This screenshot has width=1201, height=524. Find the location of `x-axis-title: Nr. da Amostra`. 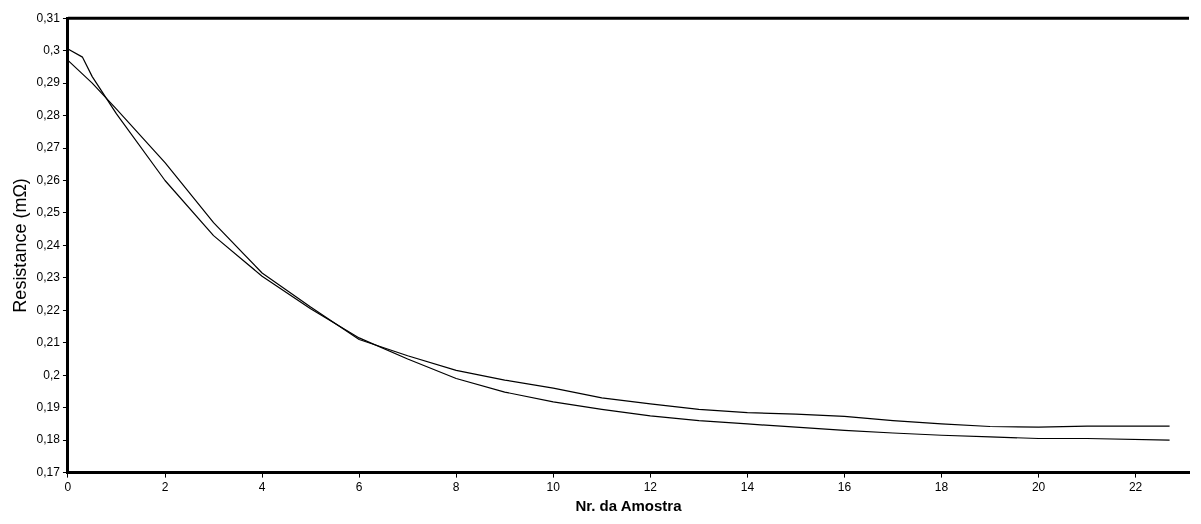

x-axis-title: Nr. da Amostra is located at coordinates (629, 506).